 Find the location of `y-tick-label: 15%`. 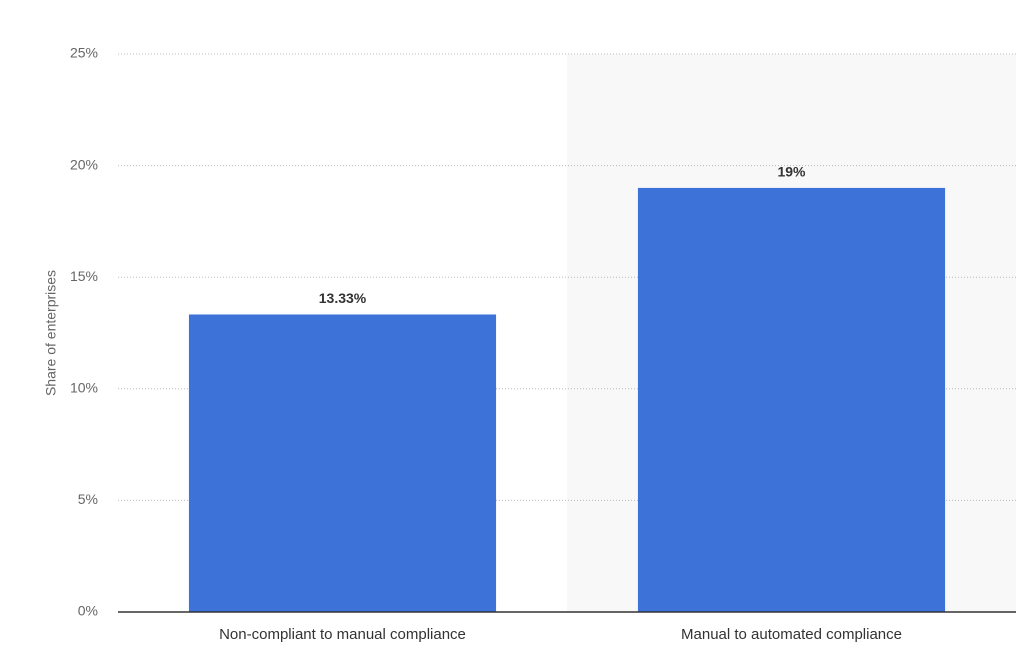

y-tick-label: 15% is located at coordinates (84, 276).